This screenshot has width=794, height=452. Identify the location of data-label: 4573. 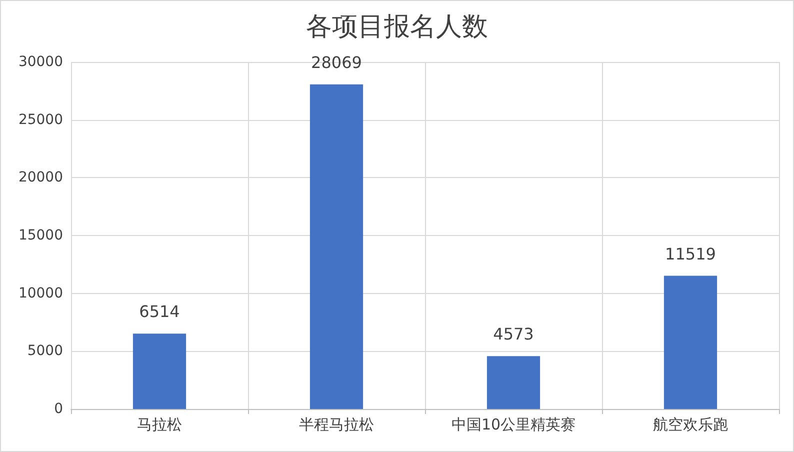
(513, 334).